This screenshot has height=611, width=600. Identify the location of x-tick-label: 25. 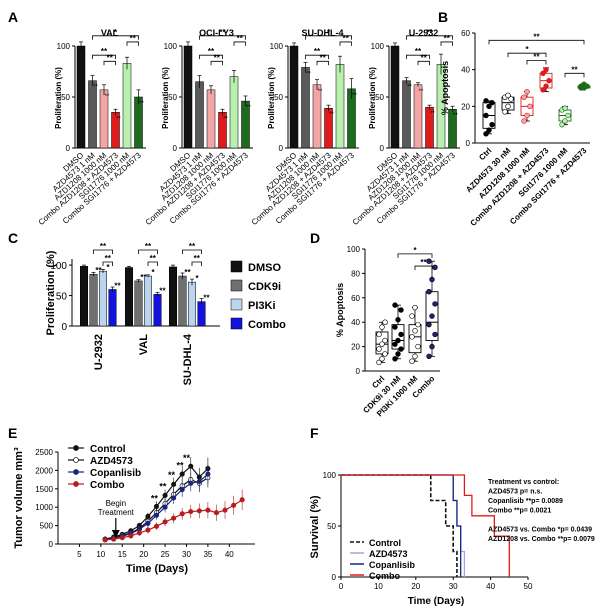
(165, 554).